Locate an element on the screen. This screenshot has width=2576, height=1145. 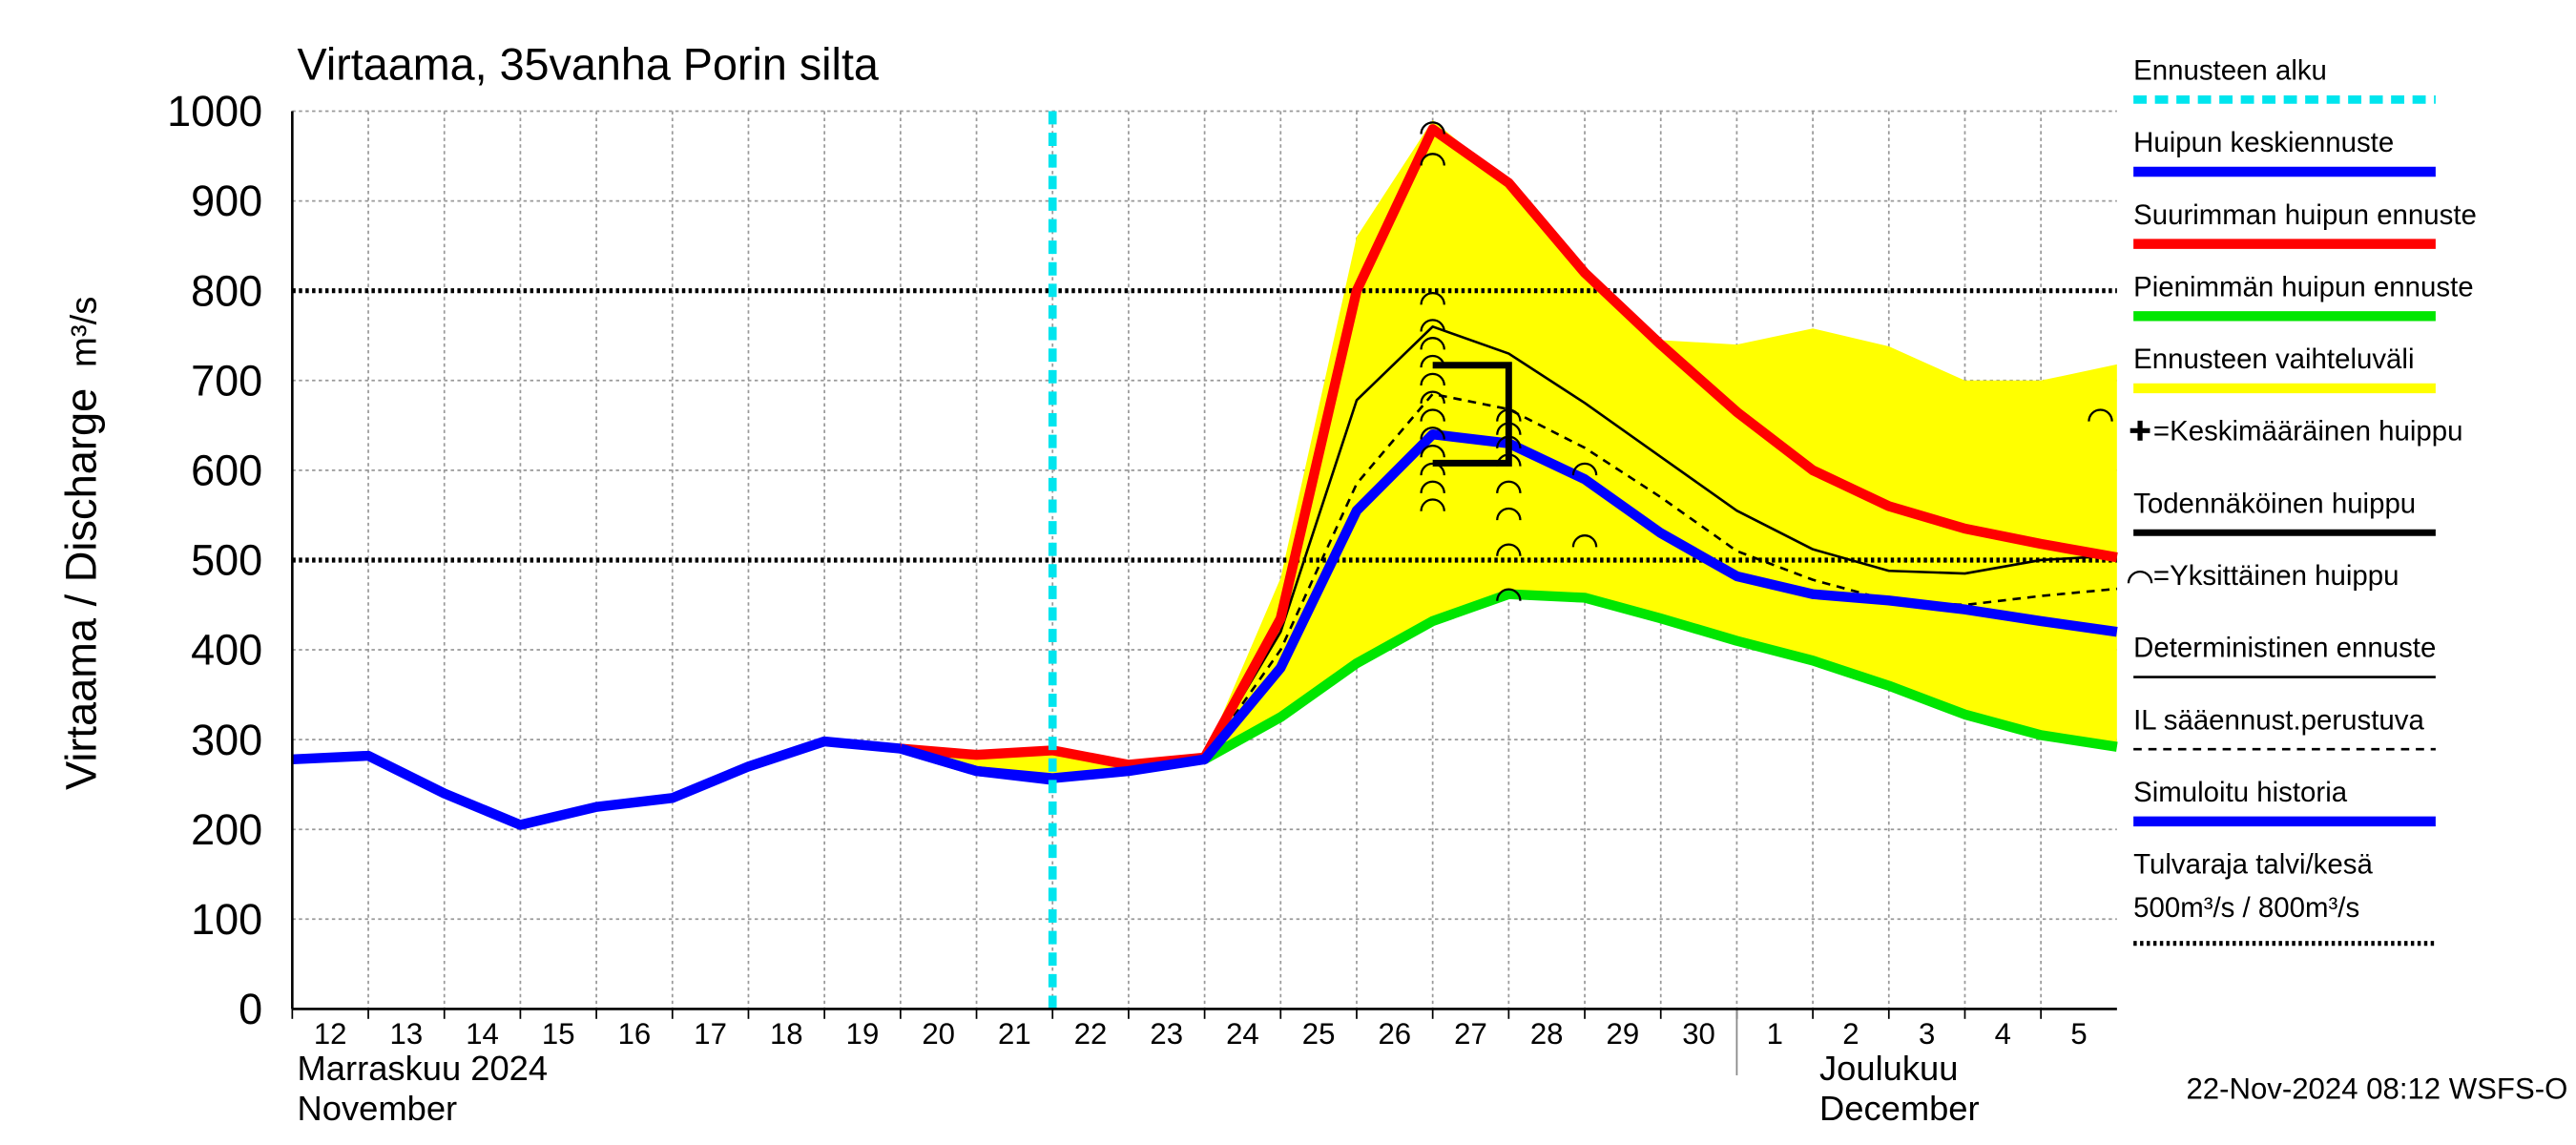
legend-label: Todennäköinen huippu is located at coordinates (2274, 503).